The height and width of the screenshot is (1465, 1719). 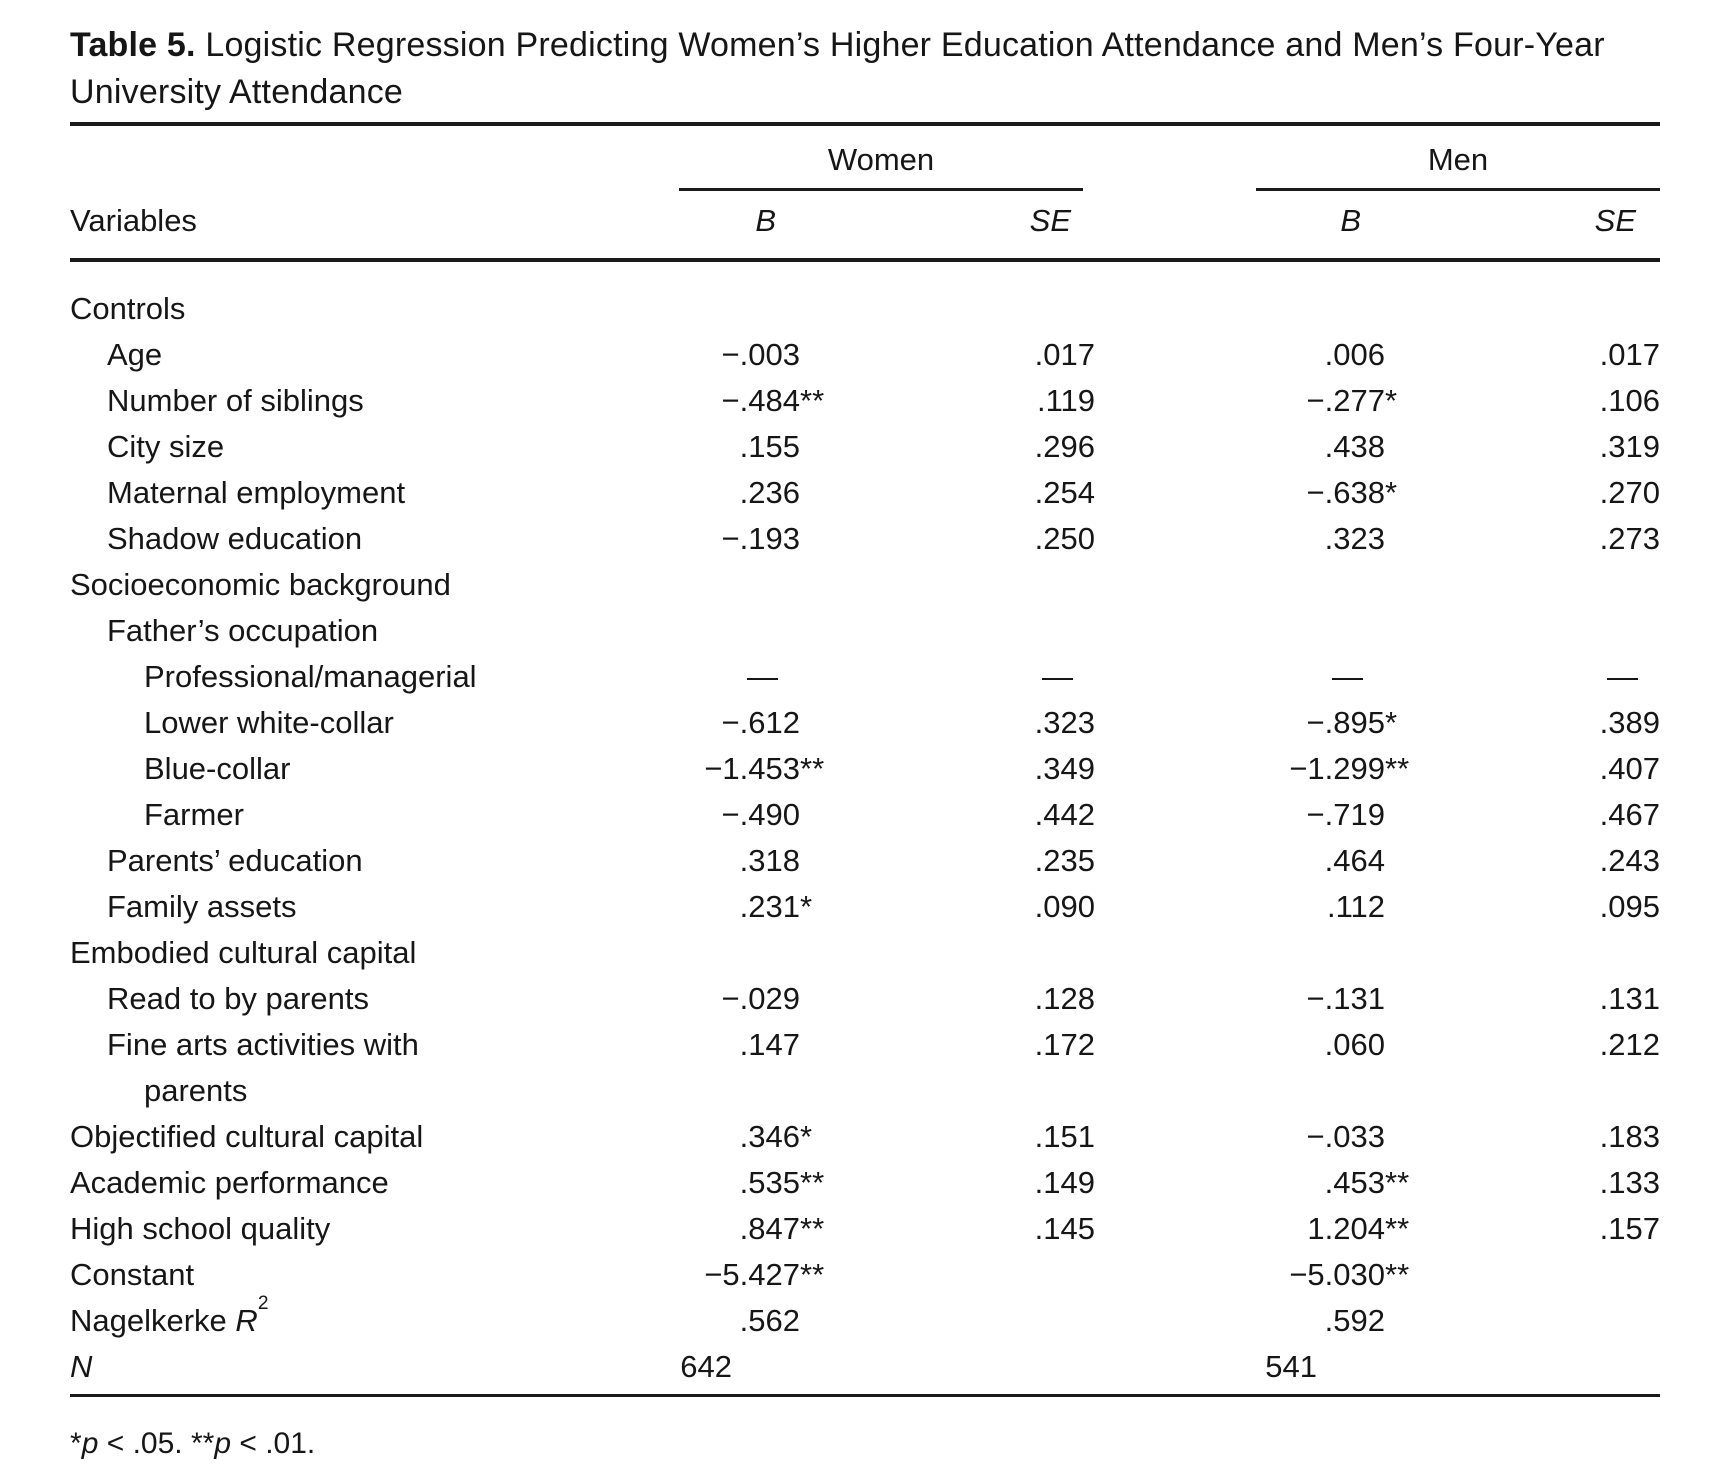 What do you see at coordinates (235, 538) in the screenshot?
I see `row-label: Shadow education` at bounding box center [235, 538].